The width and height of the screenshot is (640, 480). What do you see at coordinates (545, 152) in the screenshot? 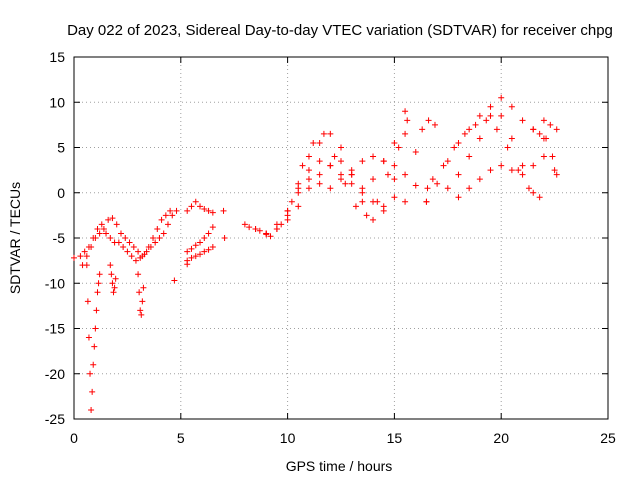
I see `series-arc-late-f` at bounding box center [545, 152].